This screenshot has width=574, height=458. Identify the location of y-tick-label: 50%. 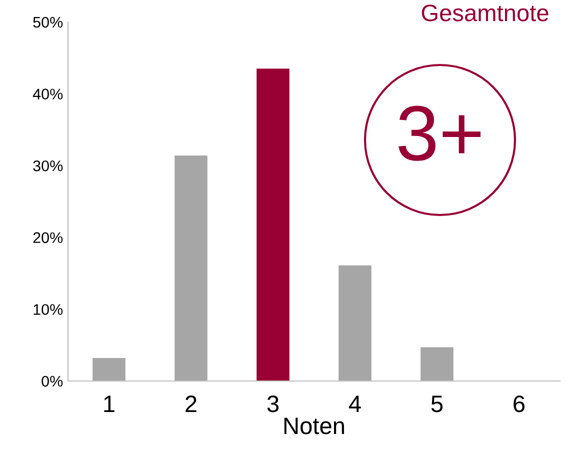
(48, 22).